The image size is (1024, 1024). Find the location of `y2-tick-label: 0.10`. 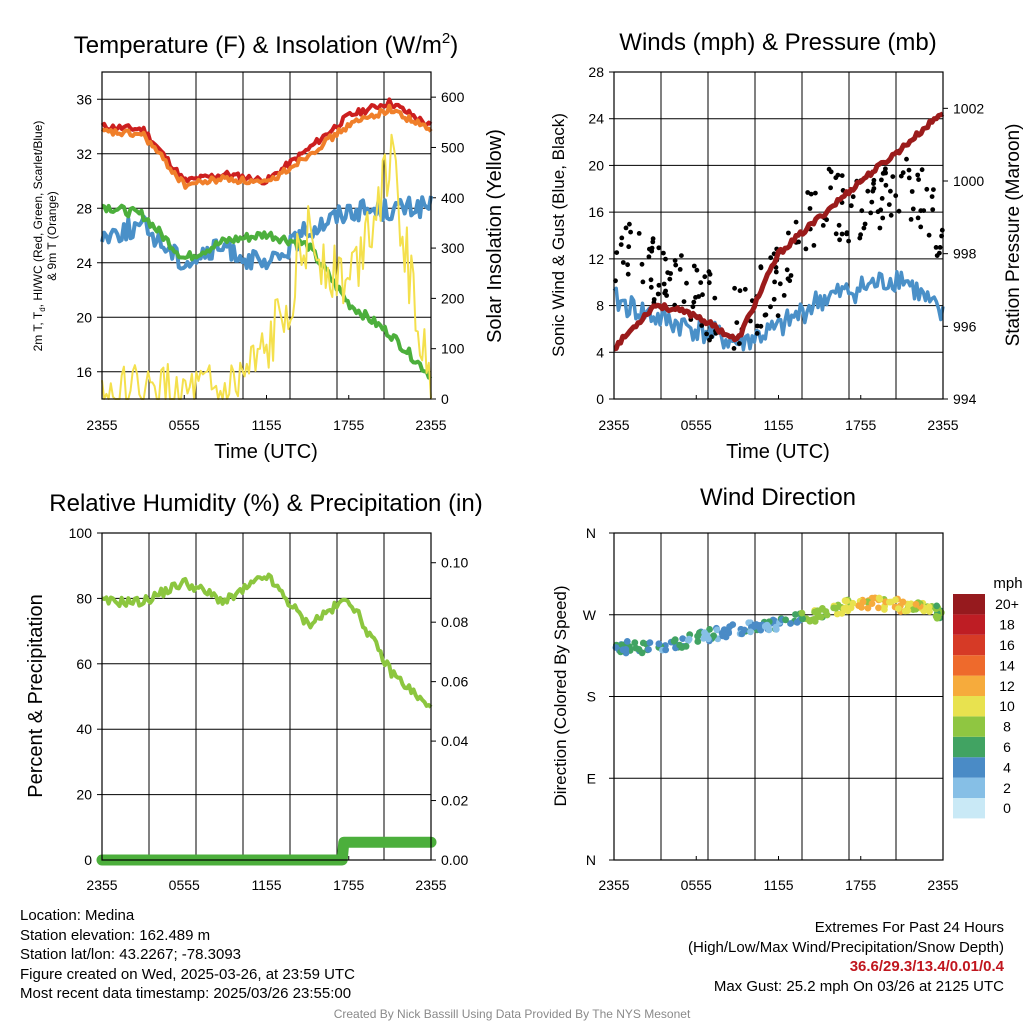

y2-tick-label: 0.10 is located at coordinates (454, 563).